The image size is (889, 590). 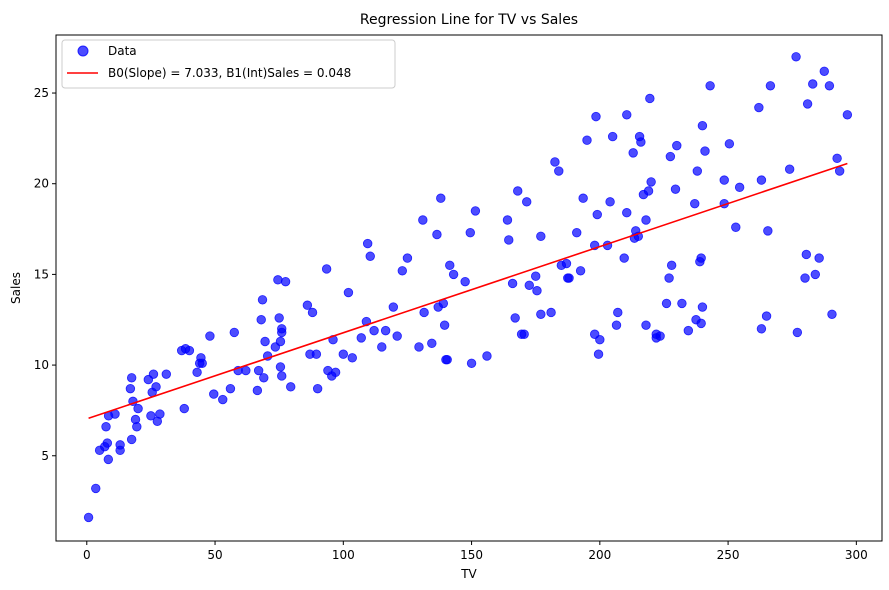 What do you see at coordinates (856, 555) in the screenshot?
I see `x-tick-label: 300` at bounding box center [856, 555].